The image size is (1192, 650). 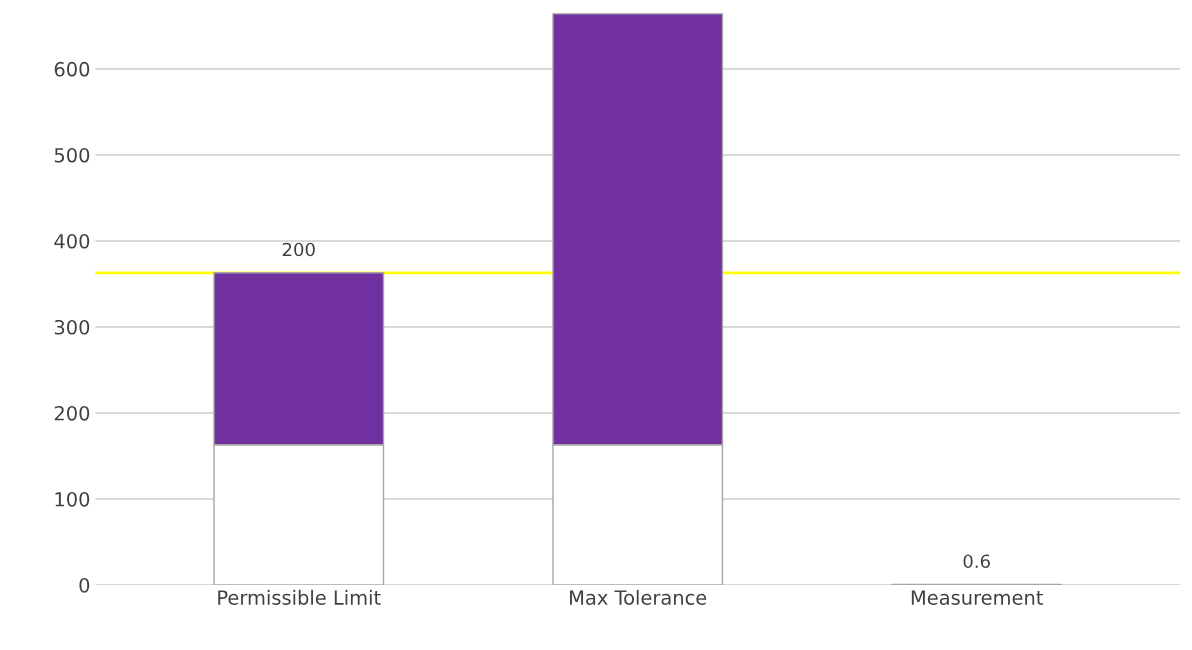 I want to click on y-tick-label: 300, so click(x=72, y=327).